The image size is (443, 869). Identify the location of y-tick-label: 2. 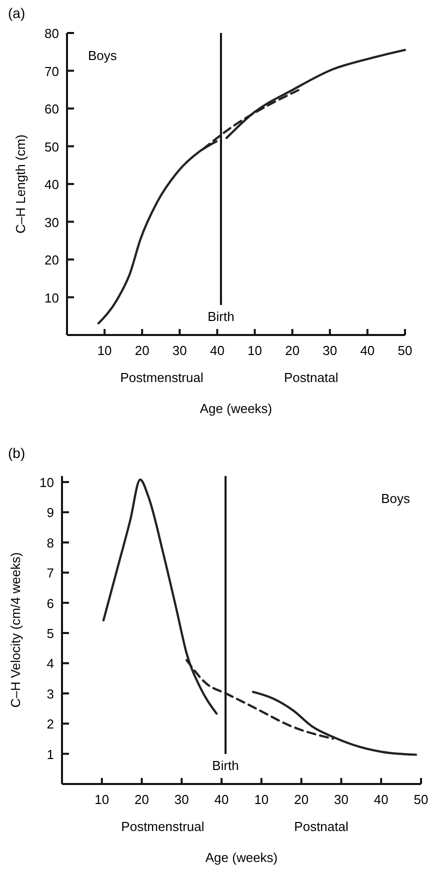
(50, 724).